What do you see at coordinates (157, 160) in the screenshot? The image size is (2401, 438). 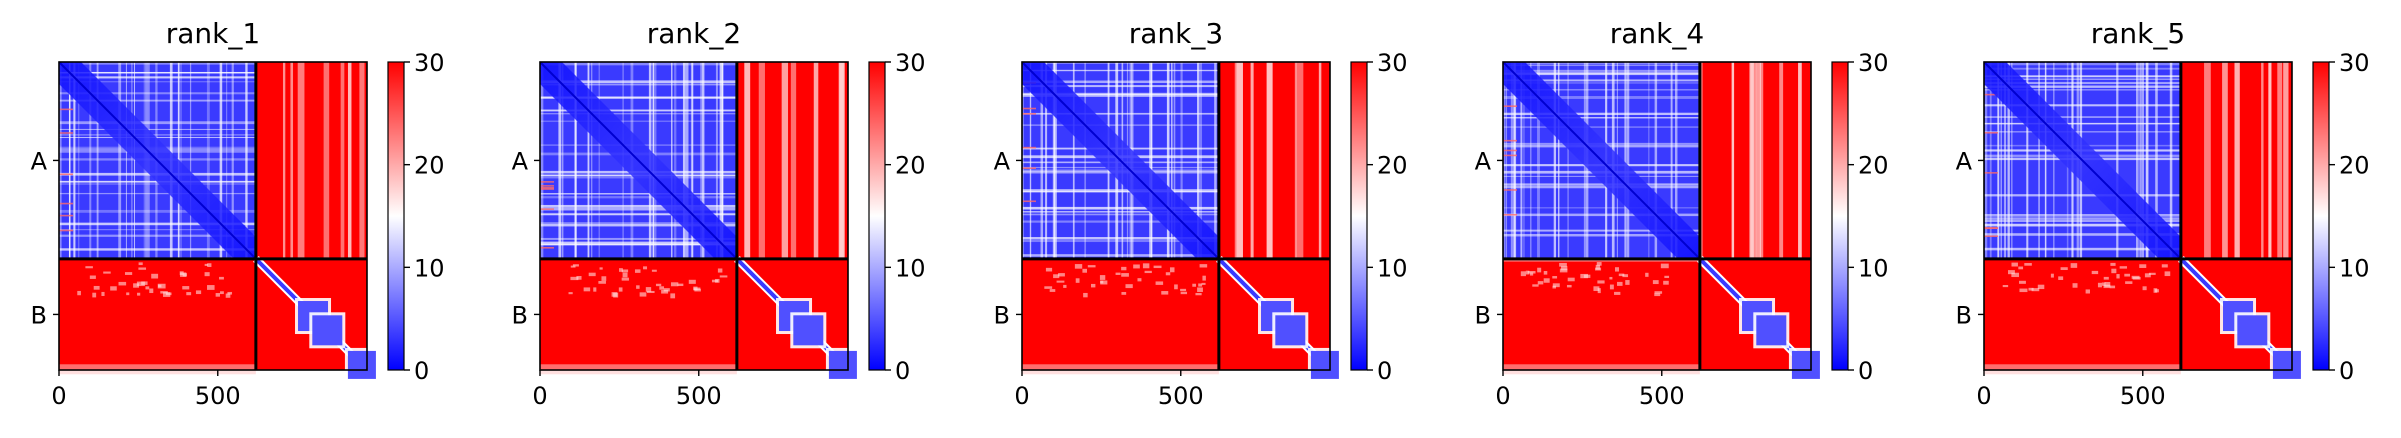 I see `chain-a-diagonal-line` at bounding box center [157, 160].